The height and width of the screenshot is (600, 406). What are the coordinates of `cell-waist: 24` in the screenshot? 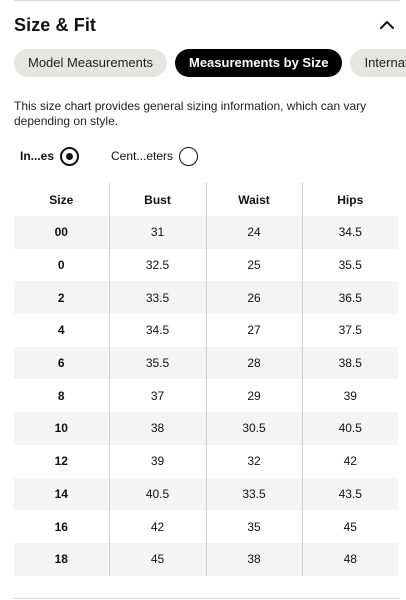 It's located at (253, 232).